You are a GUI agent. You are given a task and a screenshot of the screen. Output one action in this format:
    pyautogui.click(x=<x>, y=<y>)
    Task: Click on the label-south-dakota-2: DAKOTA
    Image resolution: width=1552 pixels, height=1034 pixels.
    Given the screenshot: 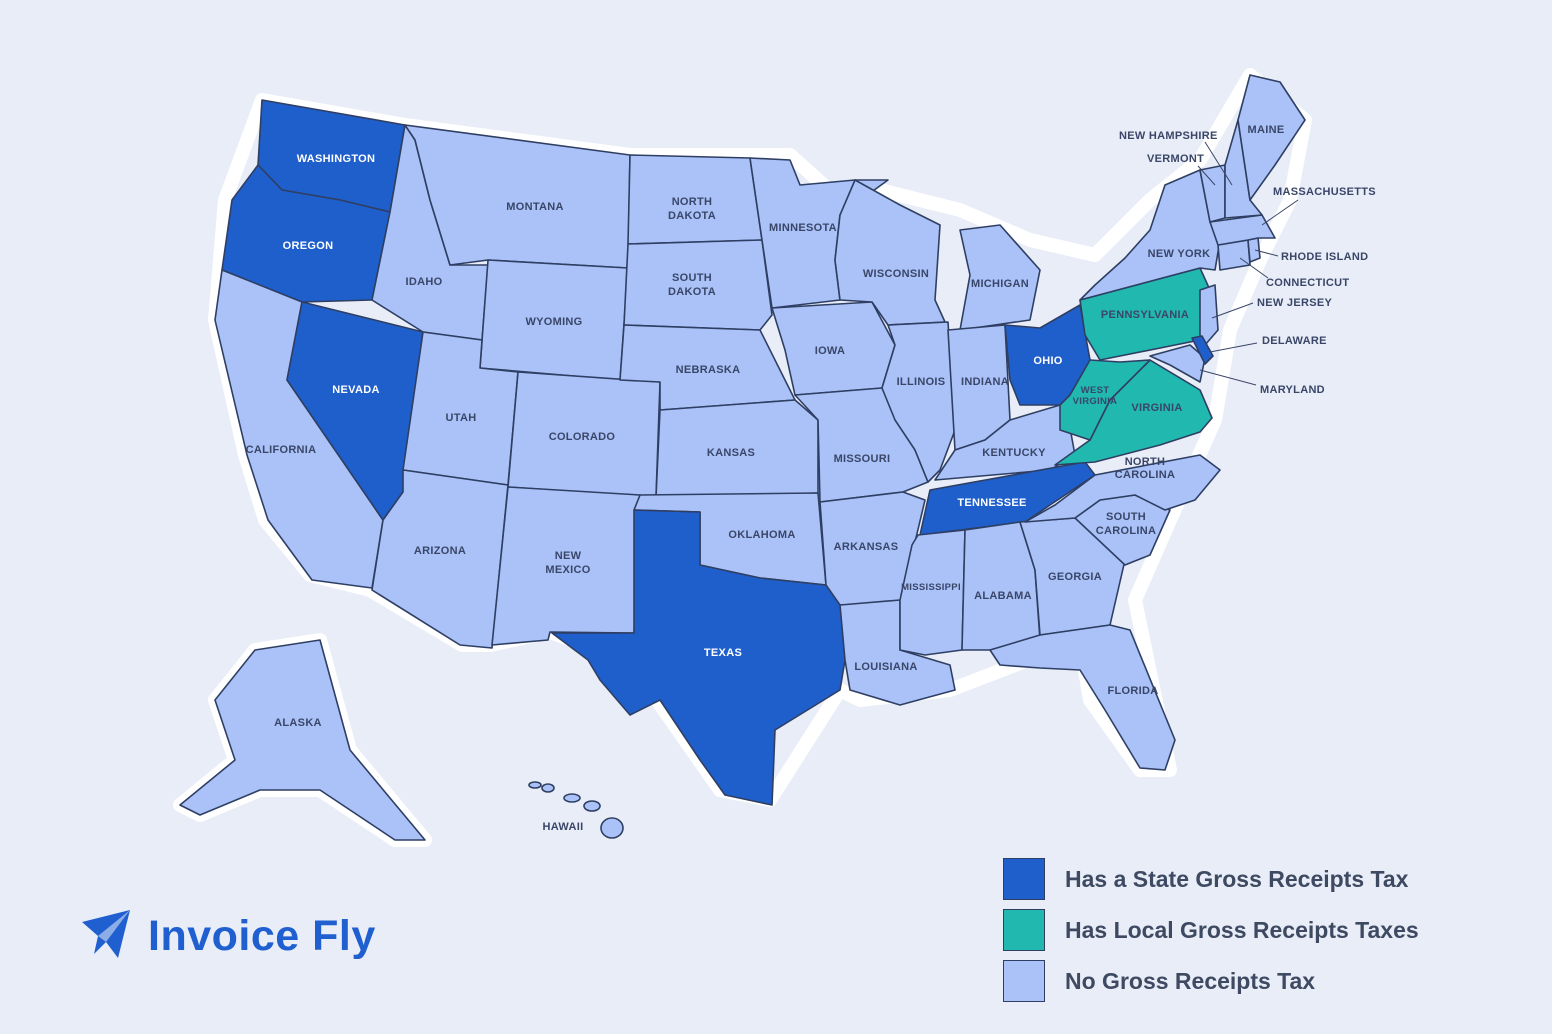 What is the action you would take?
    pyautogui.click(x=692, y=292)
    